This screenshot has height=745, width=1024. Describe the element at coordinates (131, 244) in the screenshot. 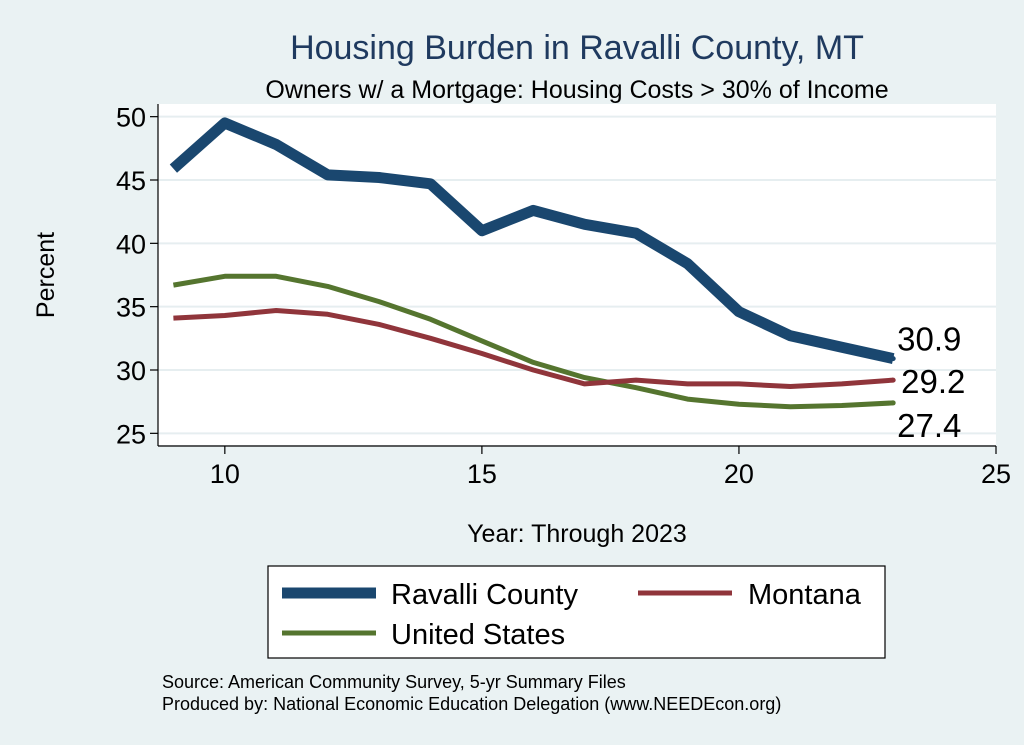

I see `y-tick-label: 40` at that location.